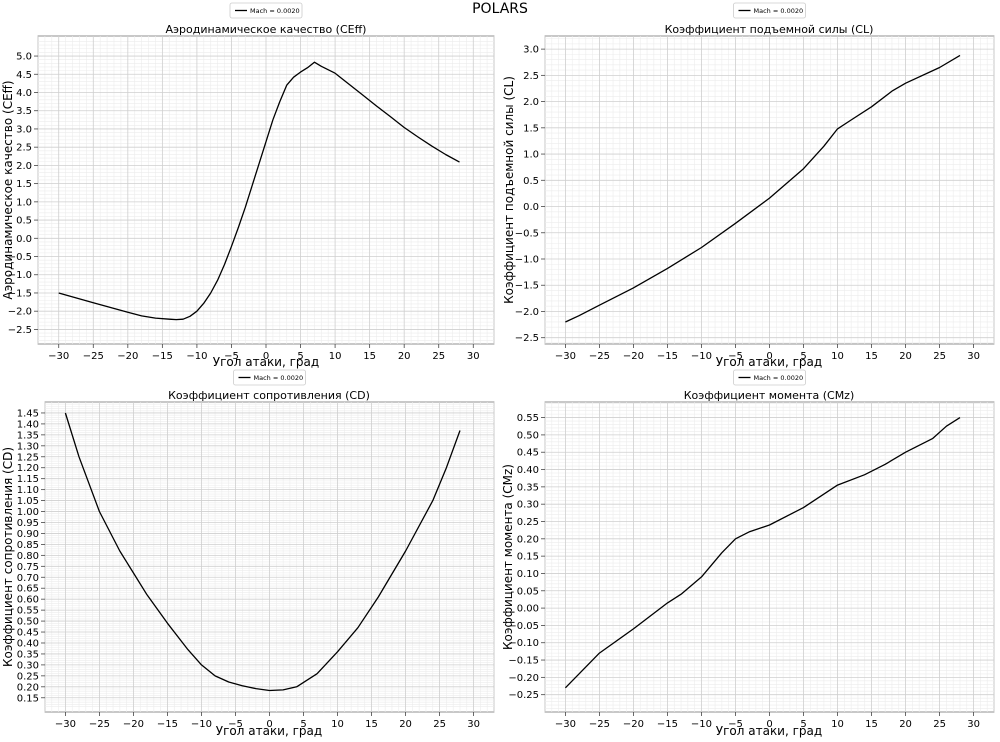 The width and height of the screenshot is (1000, 742). I want to click on y-tick-label: 0.75, so click(28, 567).